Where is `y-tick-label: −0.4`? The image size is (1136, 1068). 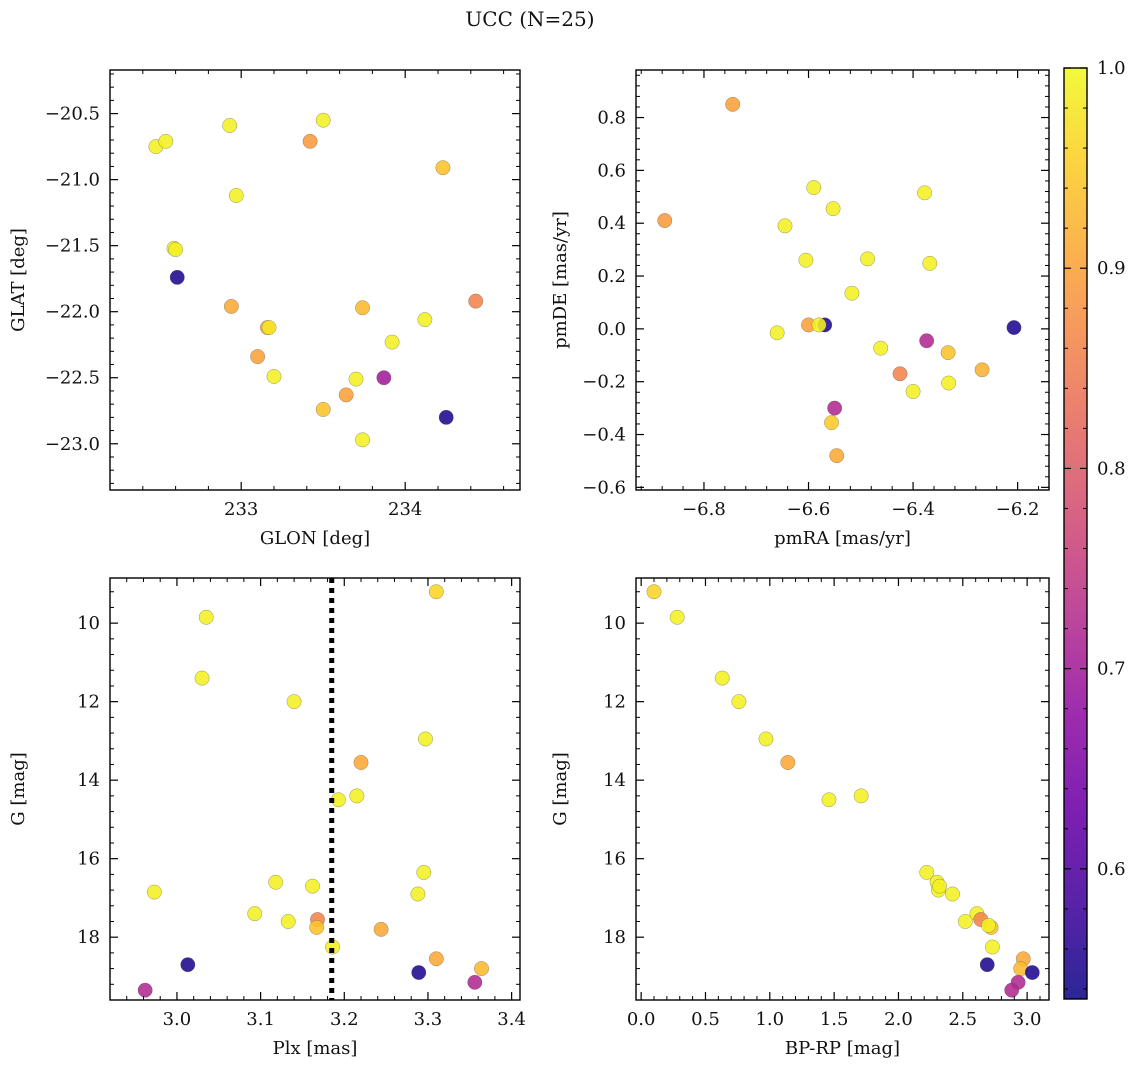
y-tick-label: −0.4 is located at coordinates (604, 435).